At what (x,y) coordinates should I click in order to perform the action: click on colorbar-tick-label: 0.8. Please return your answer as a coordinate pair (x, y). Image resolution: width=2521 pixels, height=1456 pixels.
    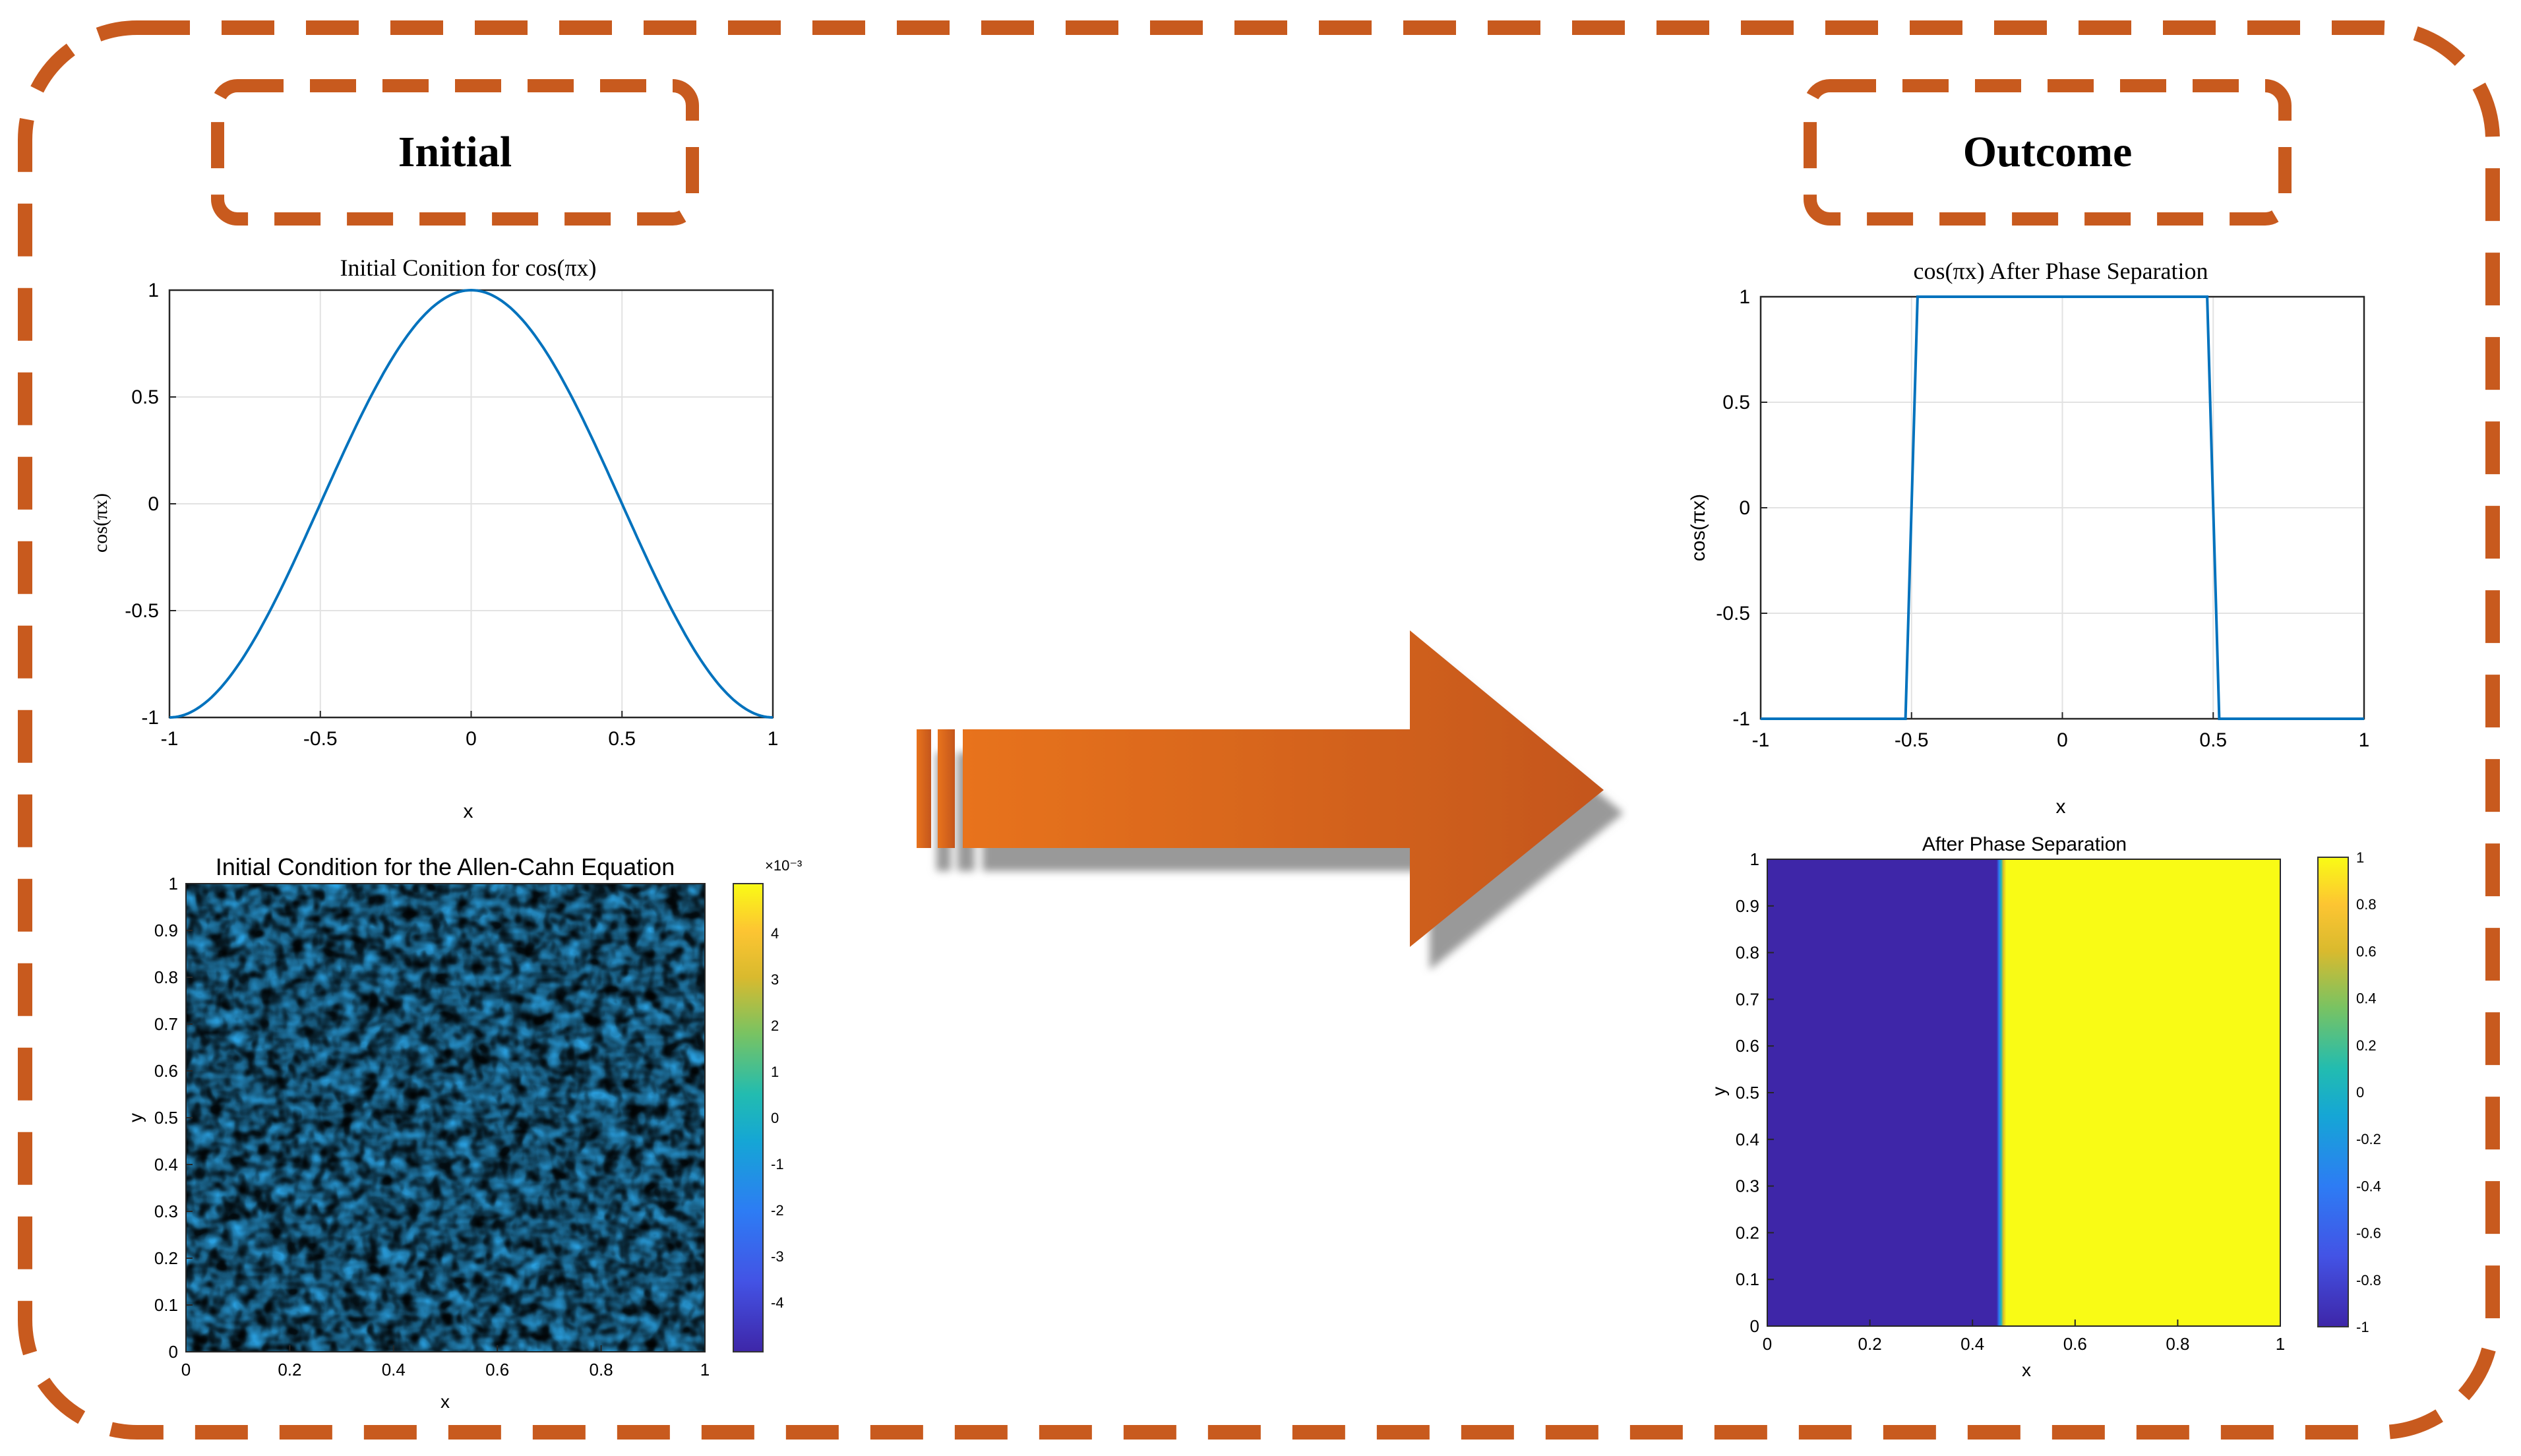
    Looking at the image, I should click on (2367, 904).